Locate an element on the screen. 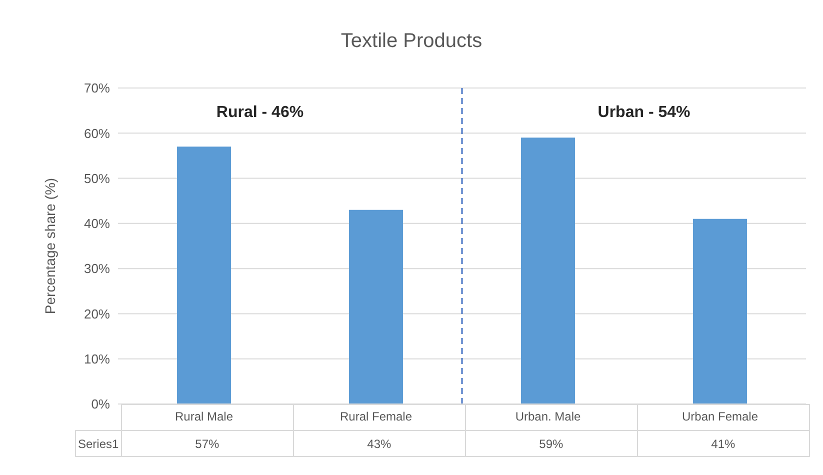 Image resolution: width=823 pixels, height=475 pixels. y-tick-label: 70% is located at coordinates (97, 88).